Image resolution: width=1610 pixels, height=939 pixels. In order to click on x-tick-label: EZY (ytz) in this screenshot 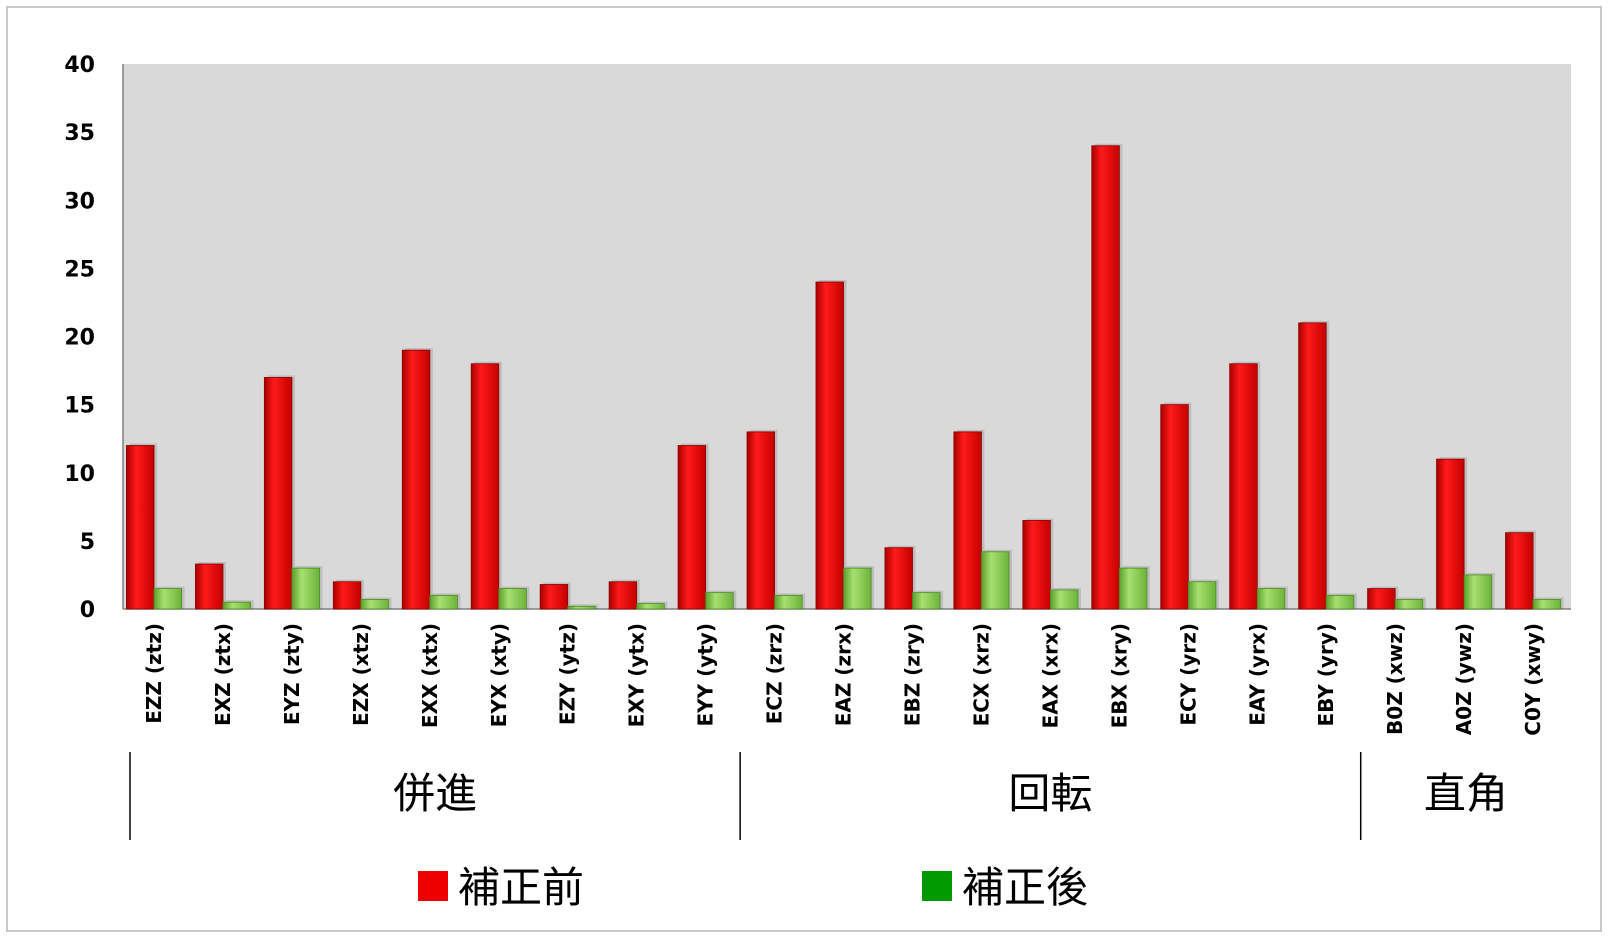, I will do `click(568, 674)`.